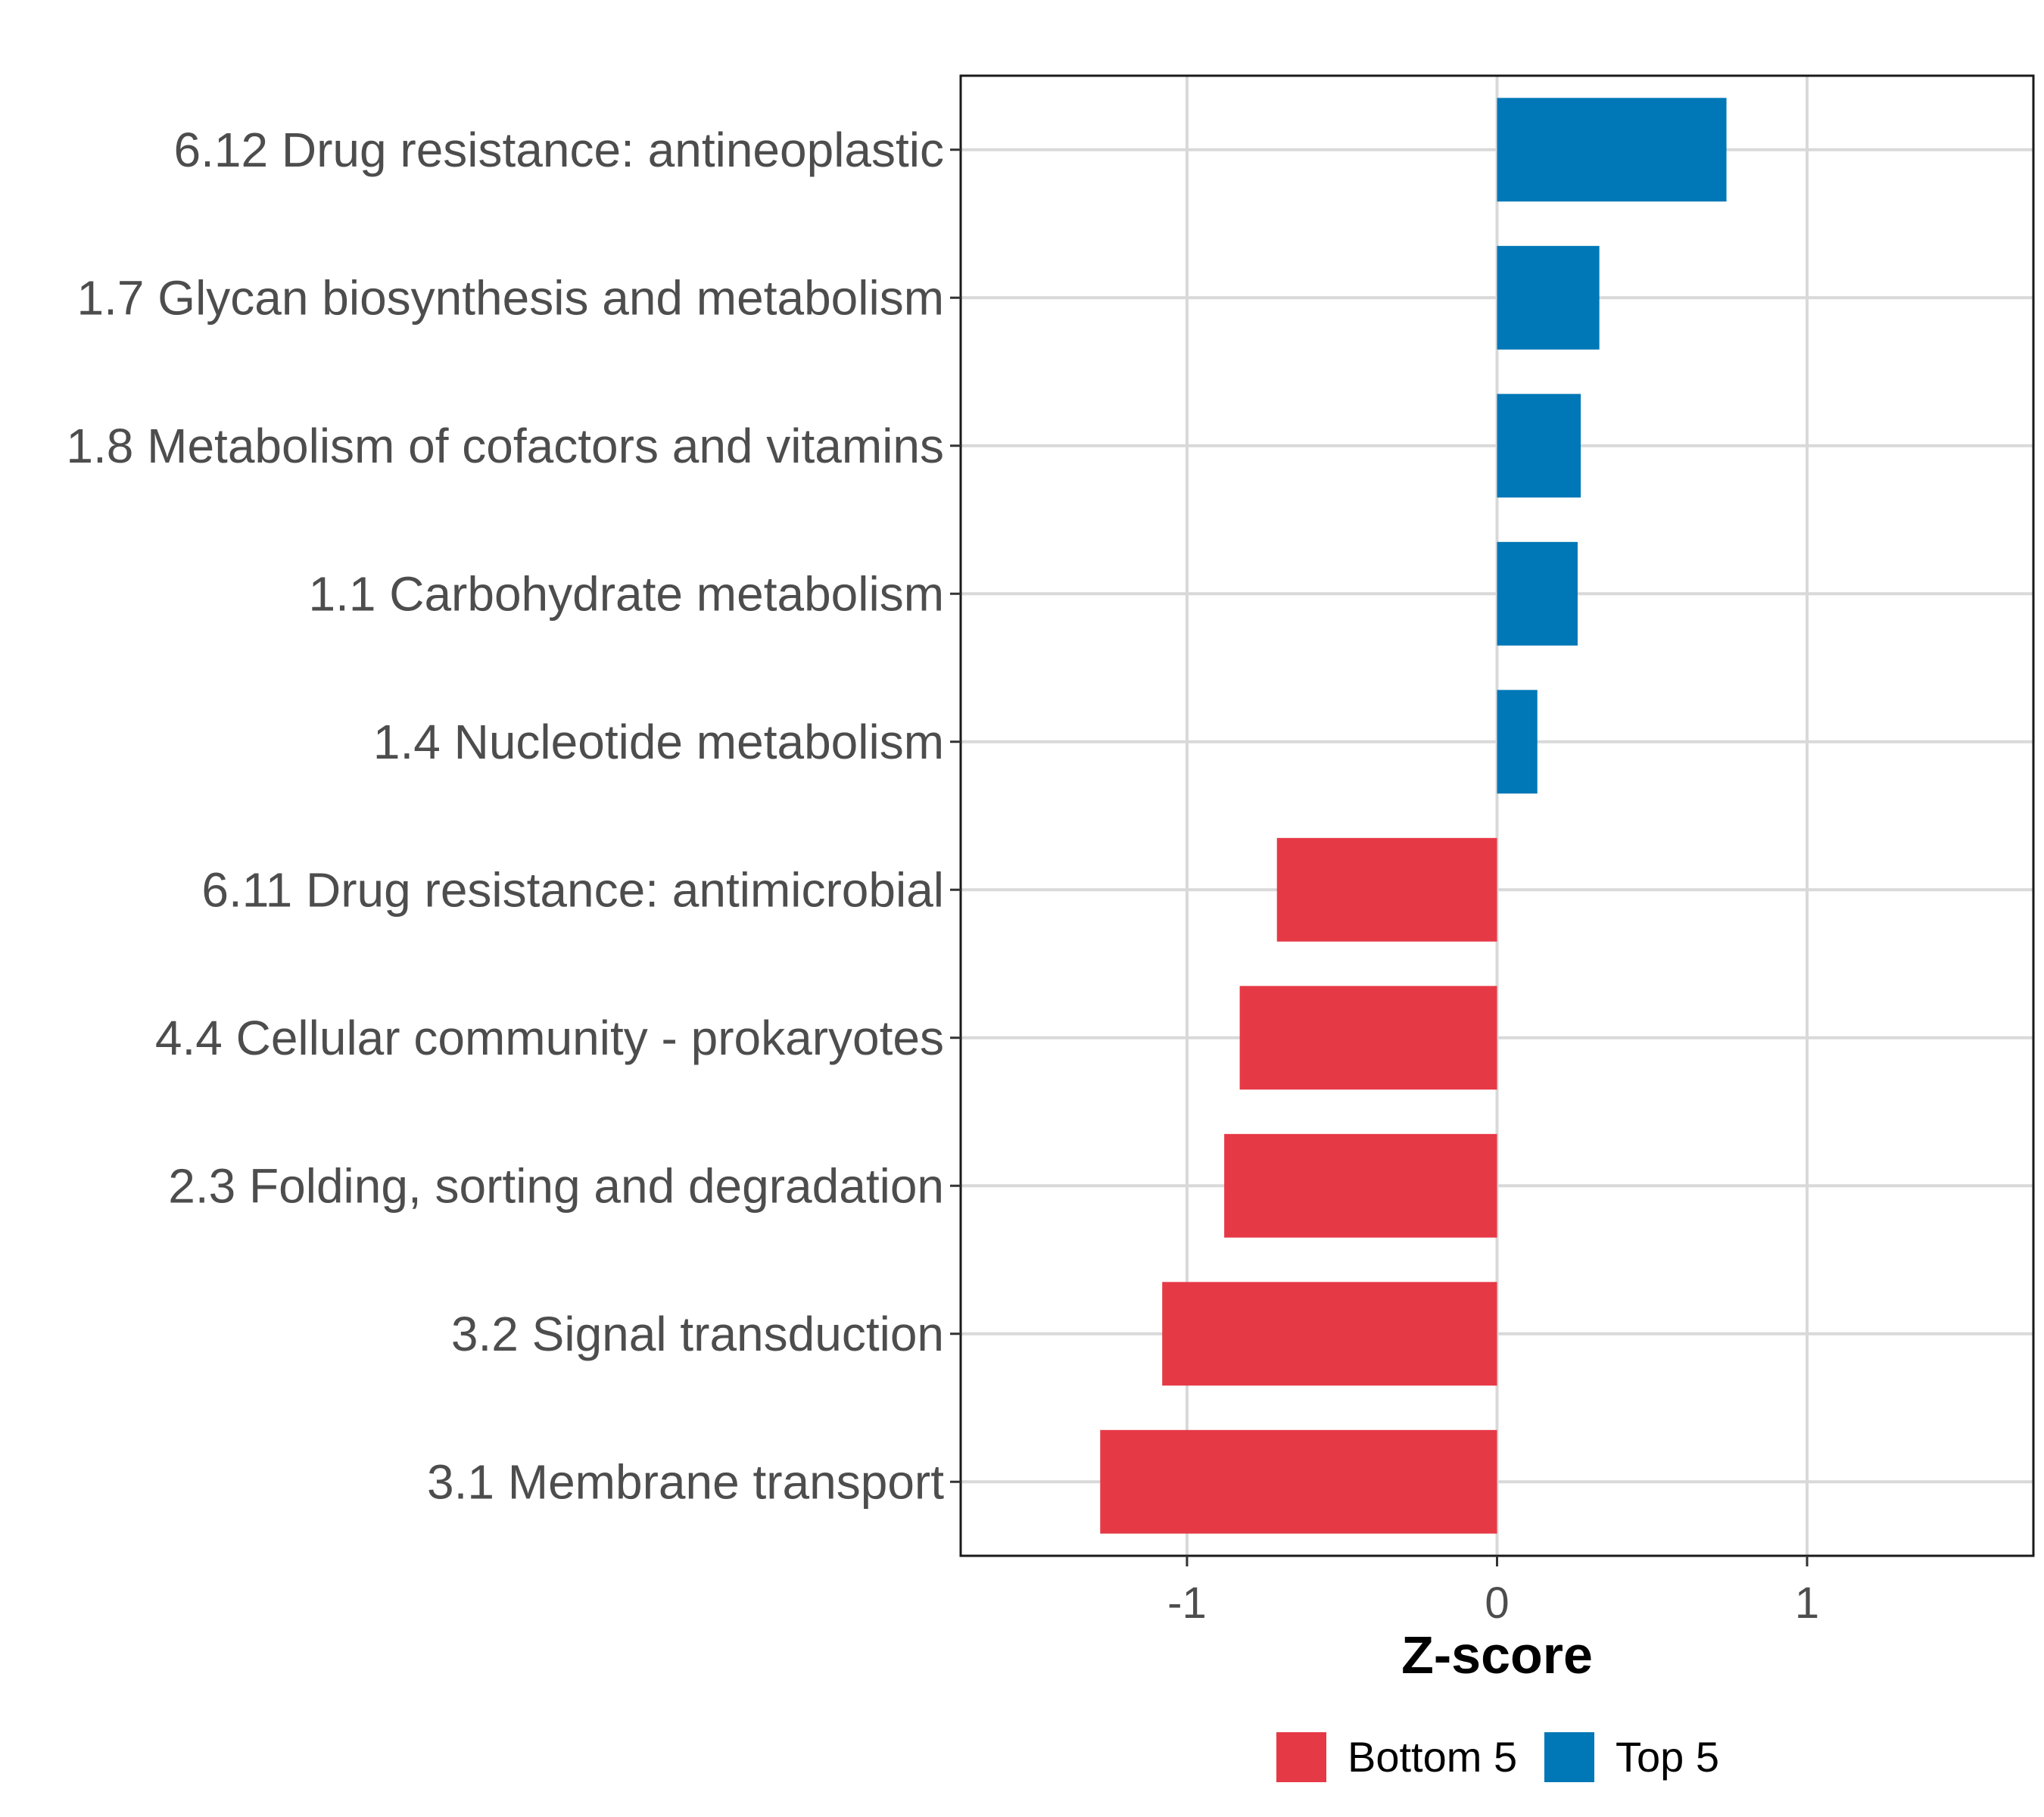  What do you see at coordinates (1807, 1603) in the screenshot?
I see `x-tick-label: 1` at bounding box center [1807, 1603].